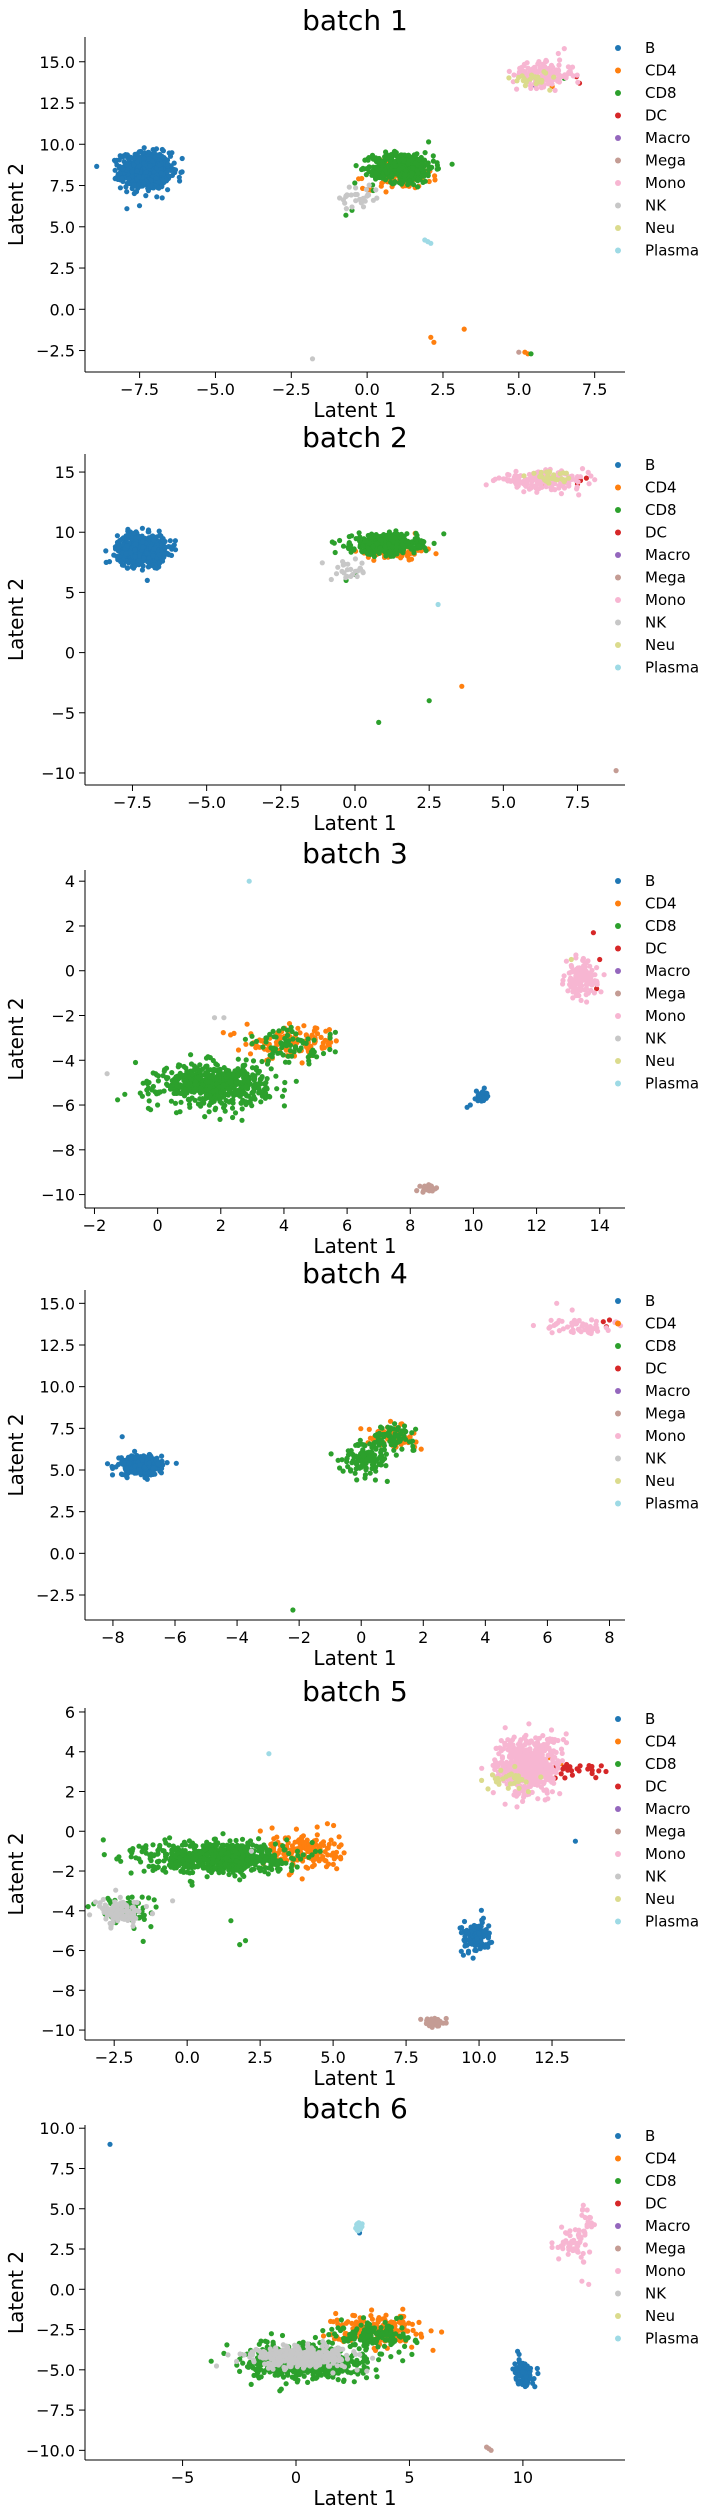 Image resolution: width=713 pixels, height=2512 pixels. I want to click on y-tick-label: −5, so click(63, 713).